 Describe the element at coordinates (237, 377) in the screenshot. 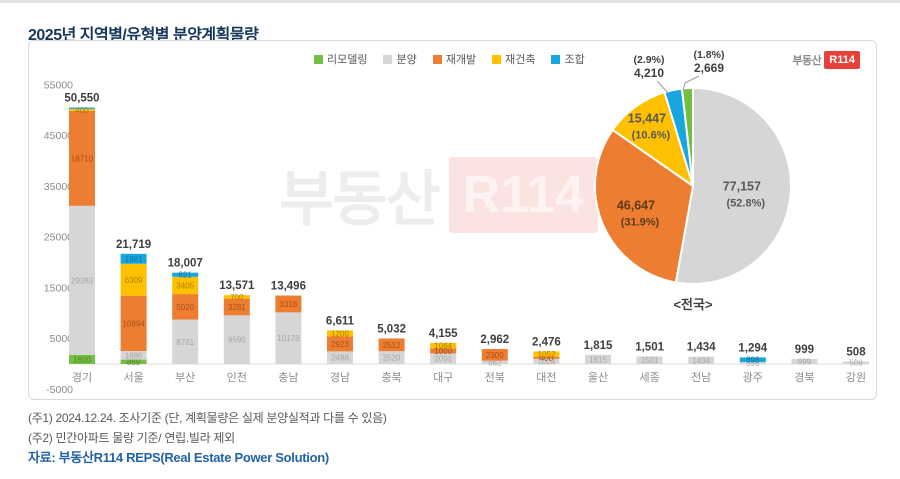

I see `x-axis-category-label: 인천` at that location.